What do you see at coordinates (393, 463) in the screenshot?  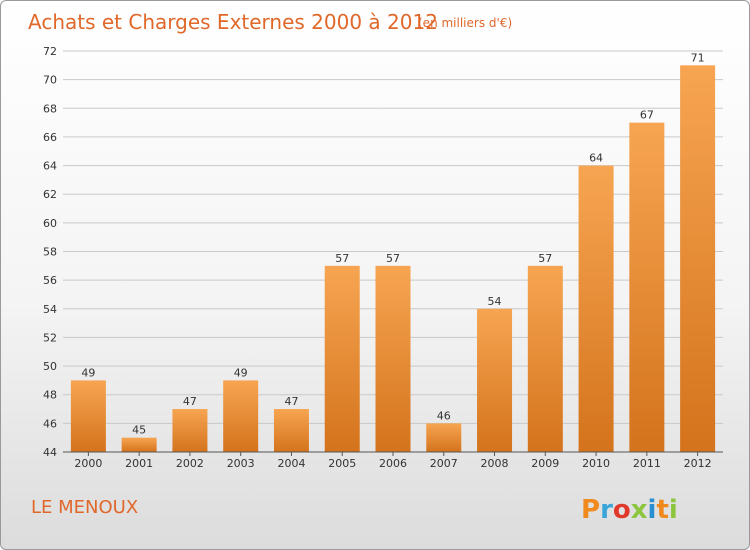 I see `x-tick-label: 2006` at bounding box center [393, 463].